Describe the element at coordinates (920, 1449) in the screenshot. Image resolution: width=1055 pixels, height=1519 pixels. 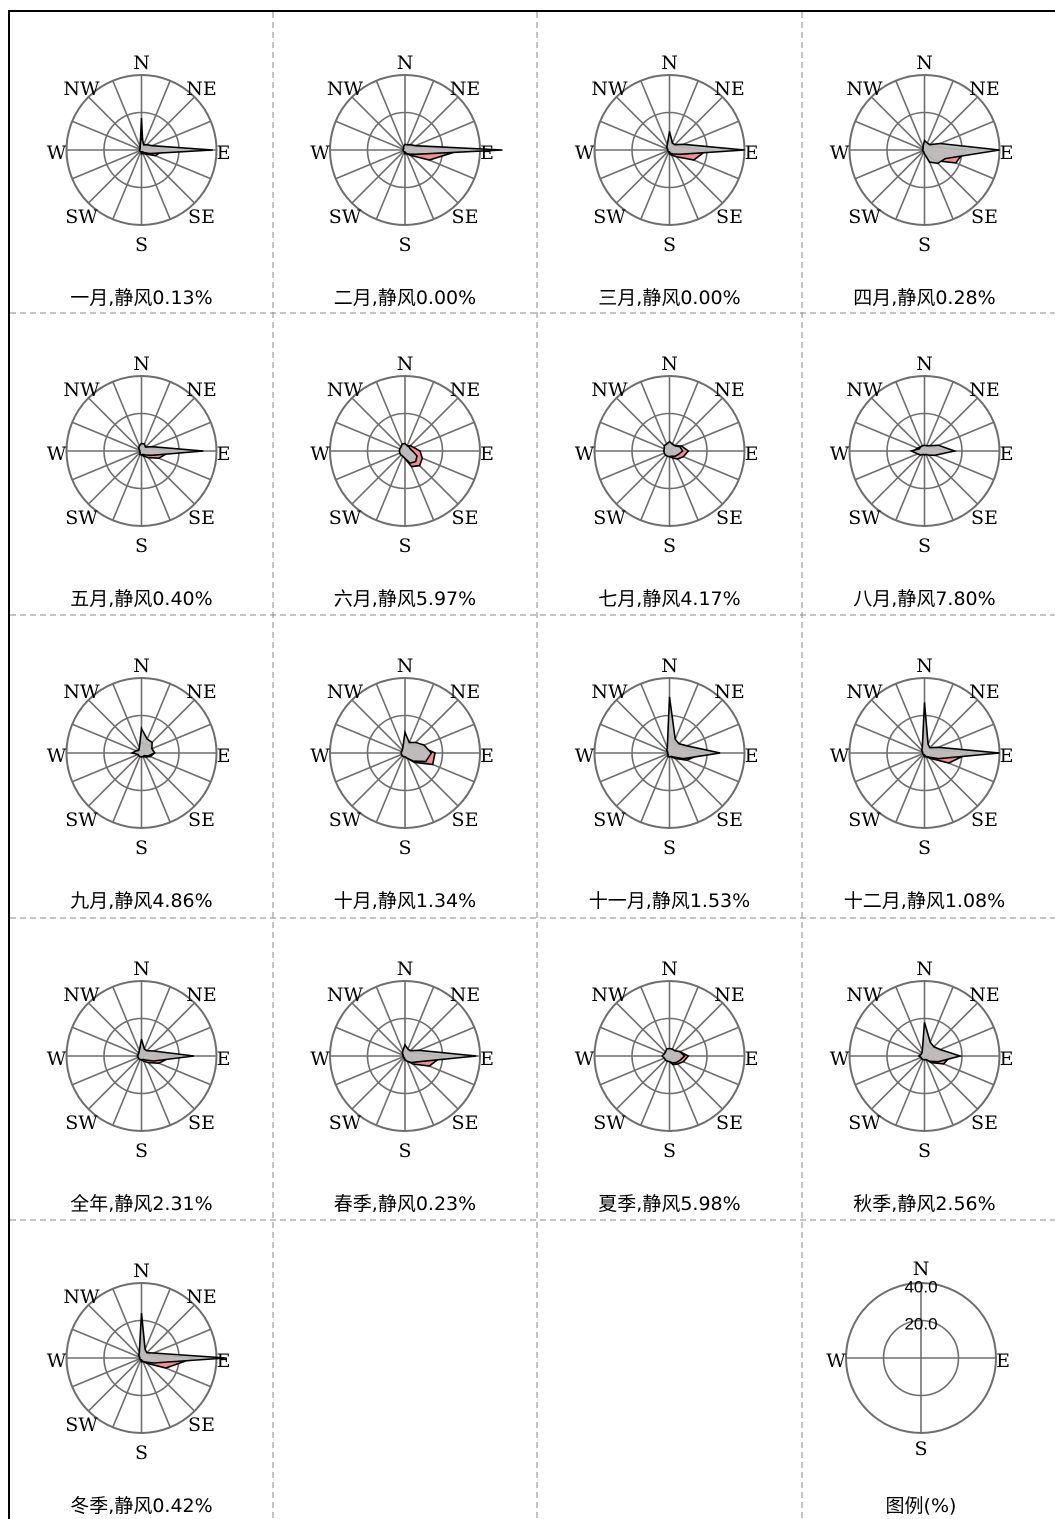
I see `legend-compass-s: S` at that location.